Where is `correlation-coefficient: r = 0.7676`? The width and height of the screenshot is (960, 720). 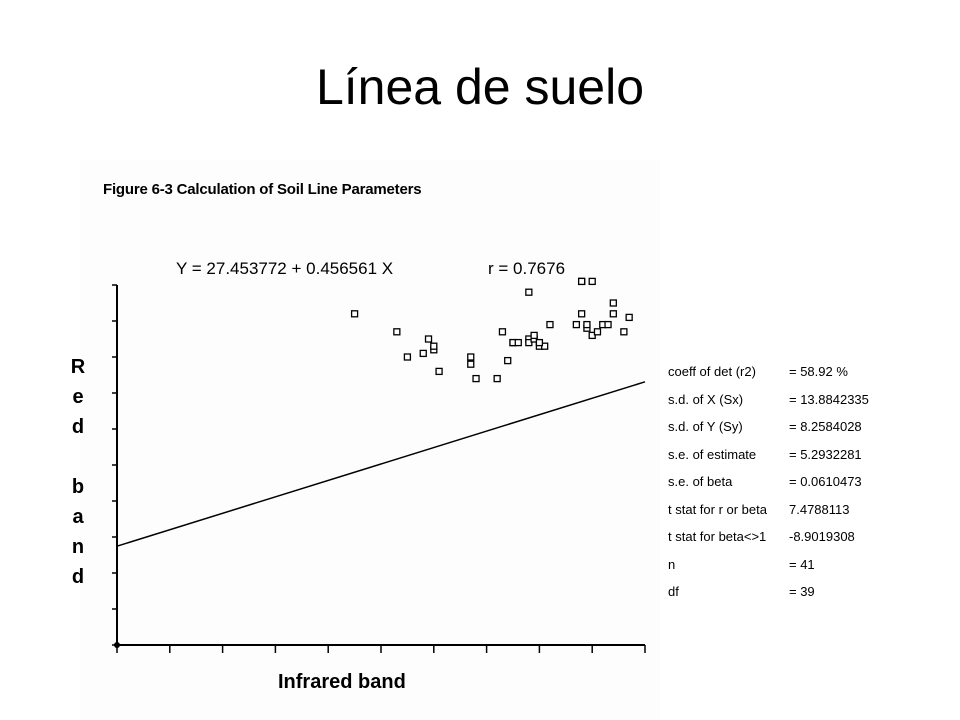
correlation-coefficient: r = 0.7676 is located at coordinates (527, 268).